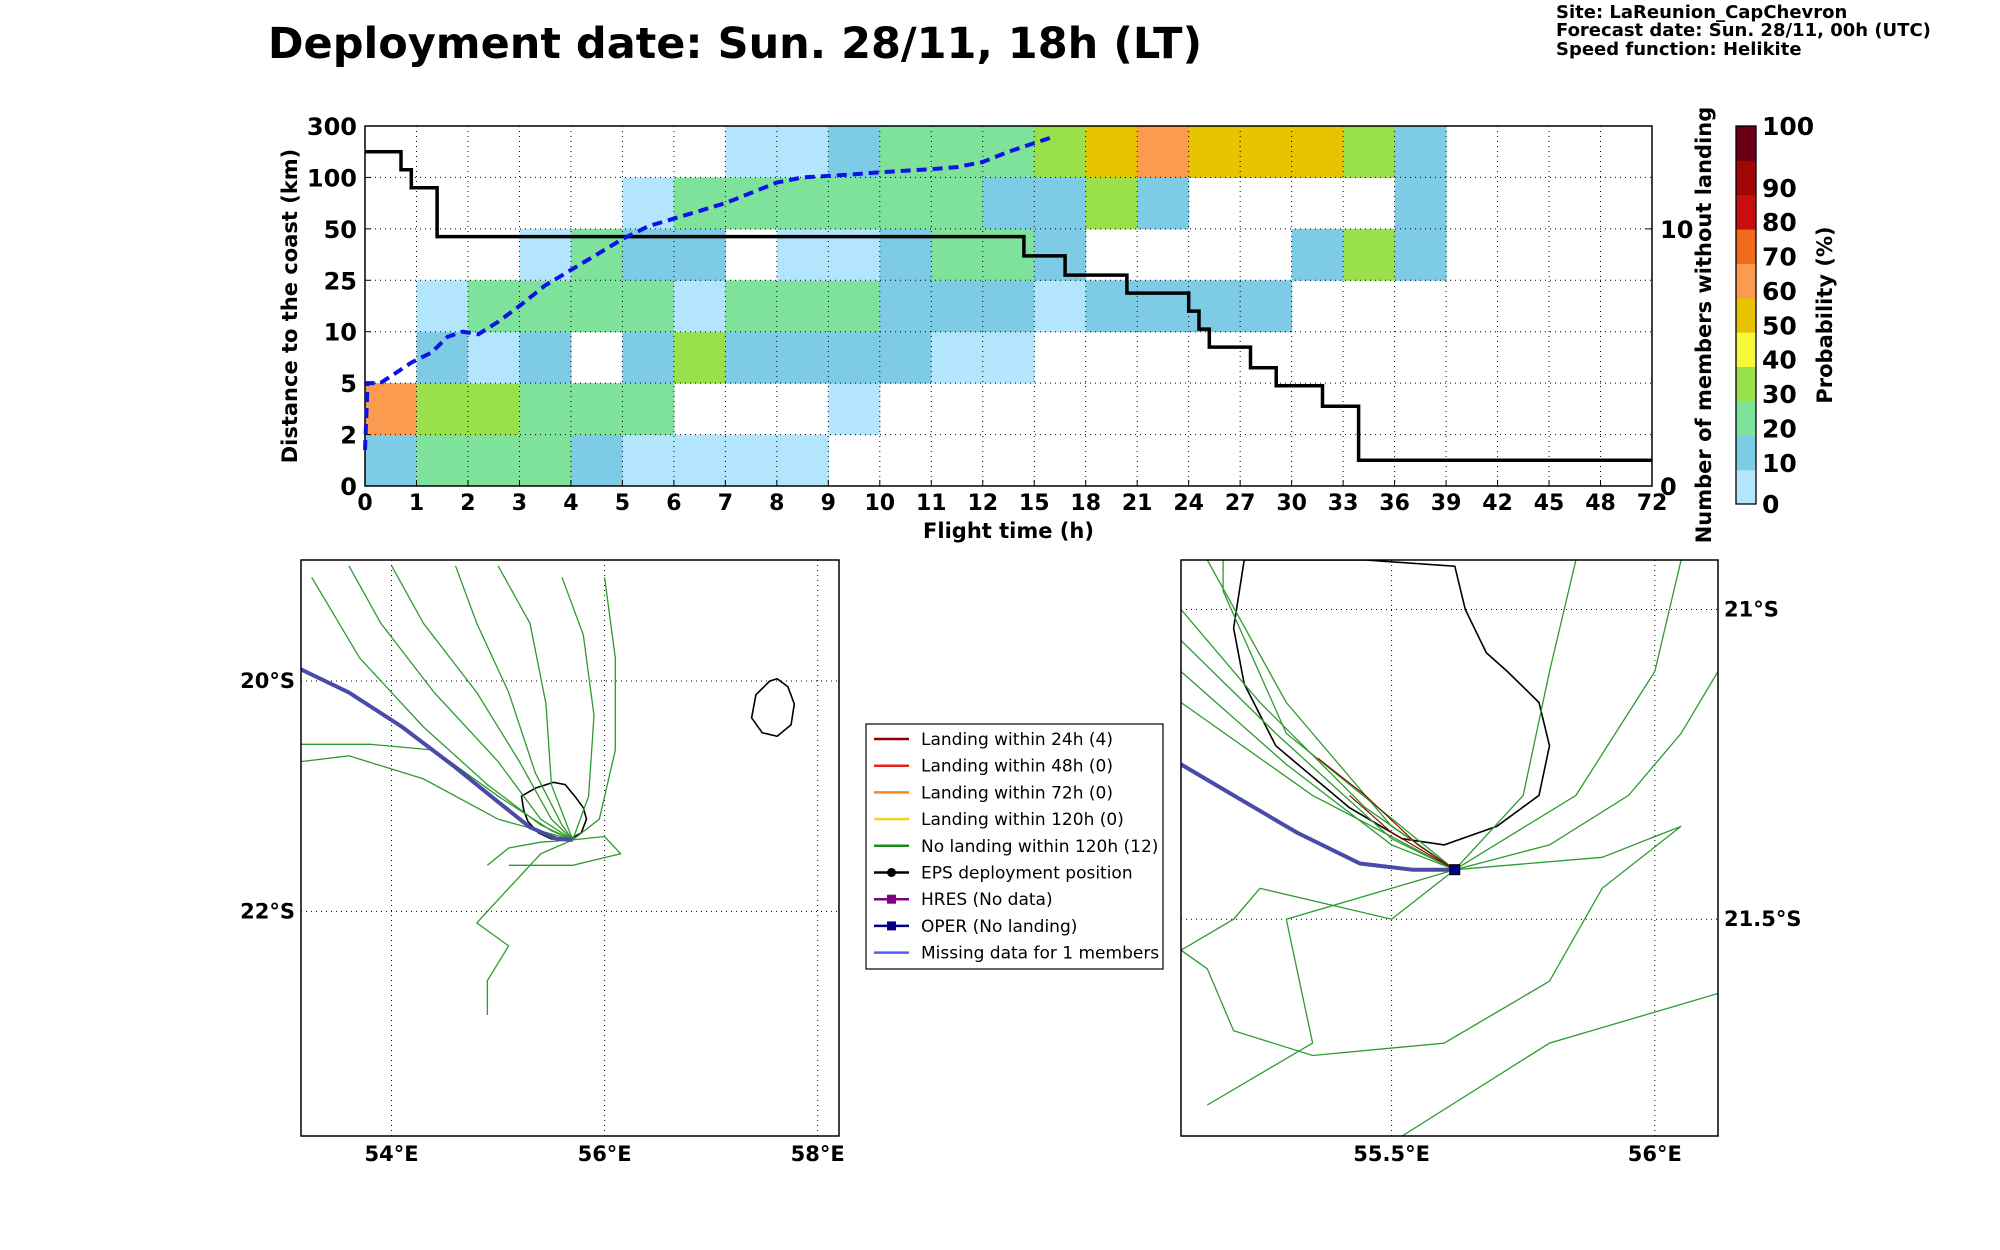 The width and height of the screenshot is (2000, 1250). Describe the element at coordinates (891, 926) in the screenshot. I see `legend-marker` at that location.